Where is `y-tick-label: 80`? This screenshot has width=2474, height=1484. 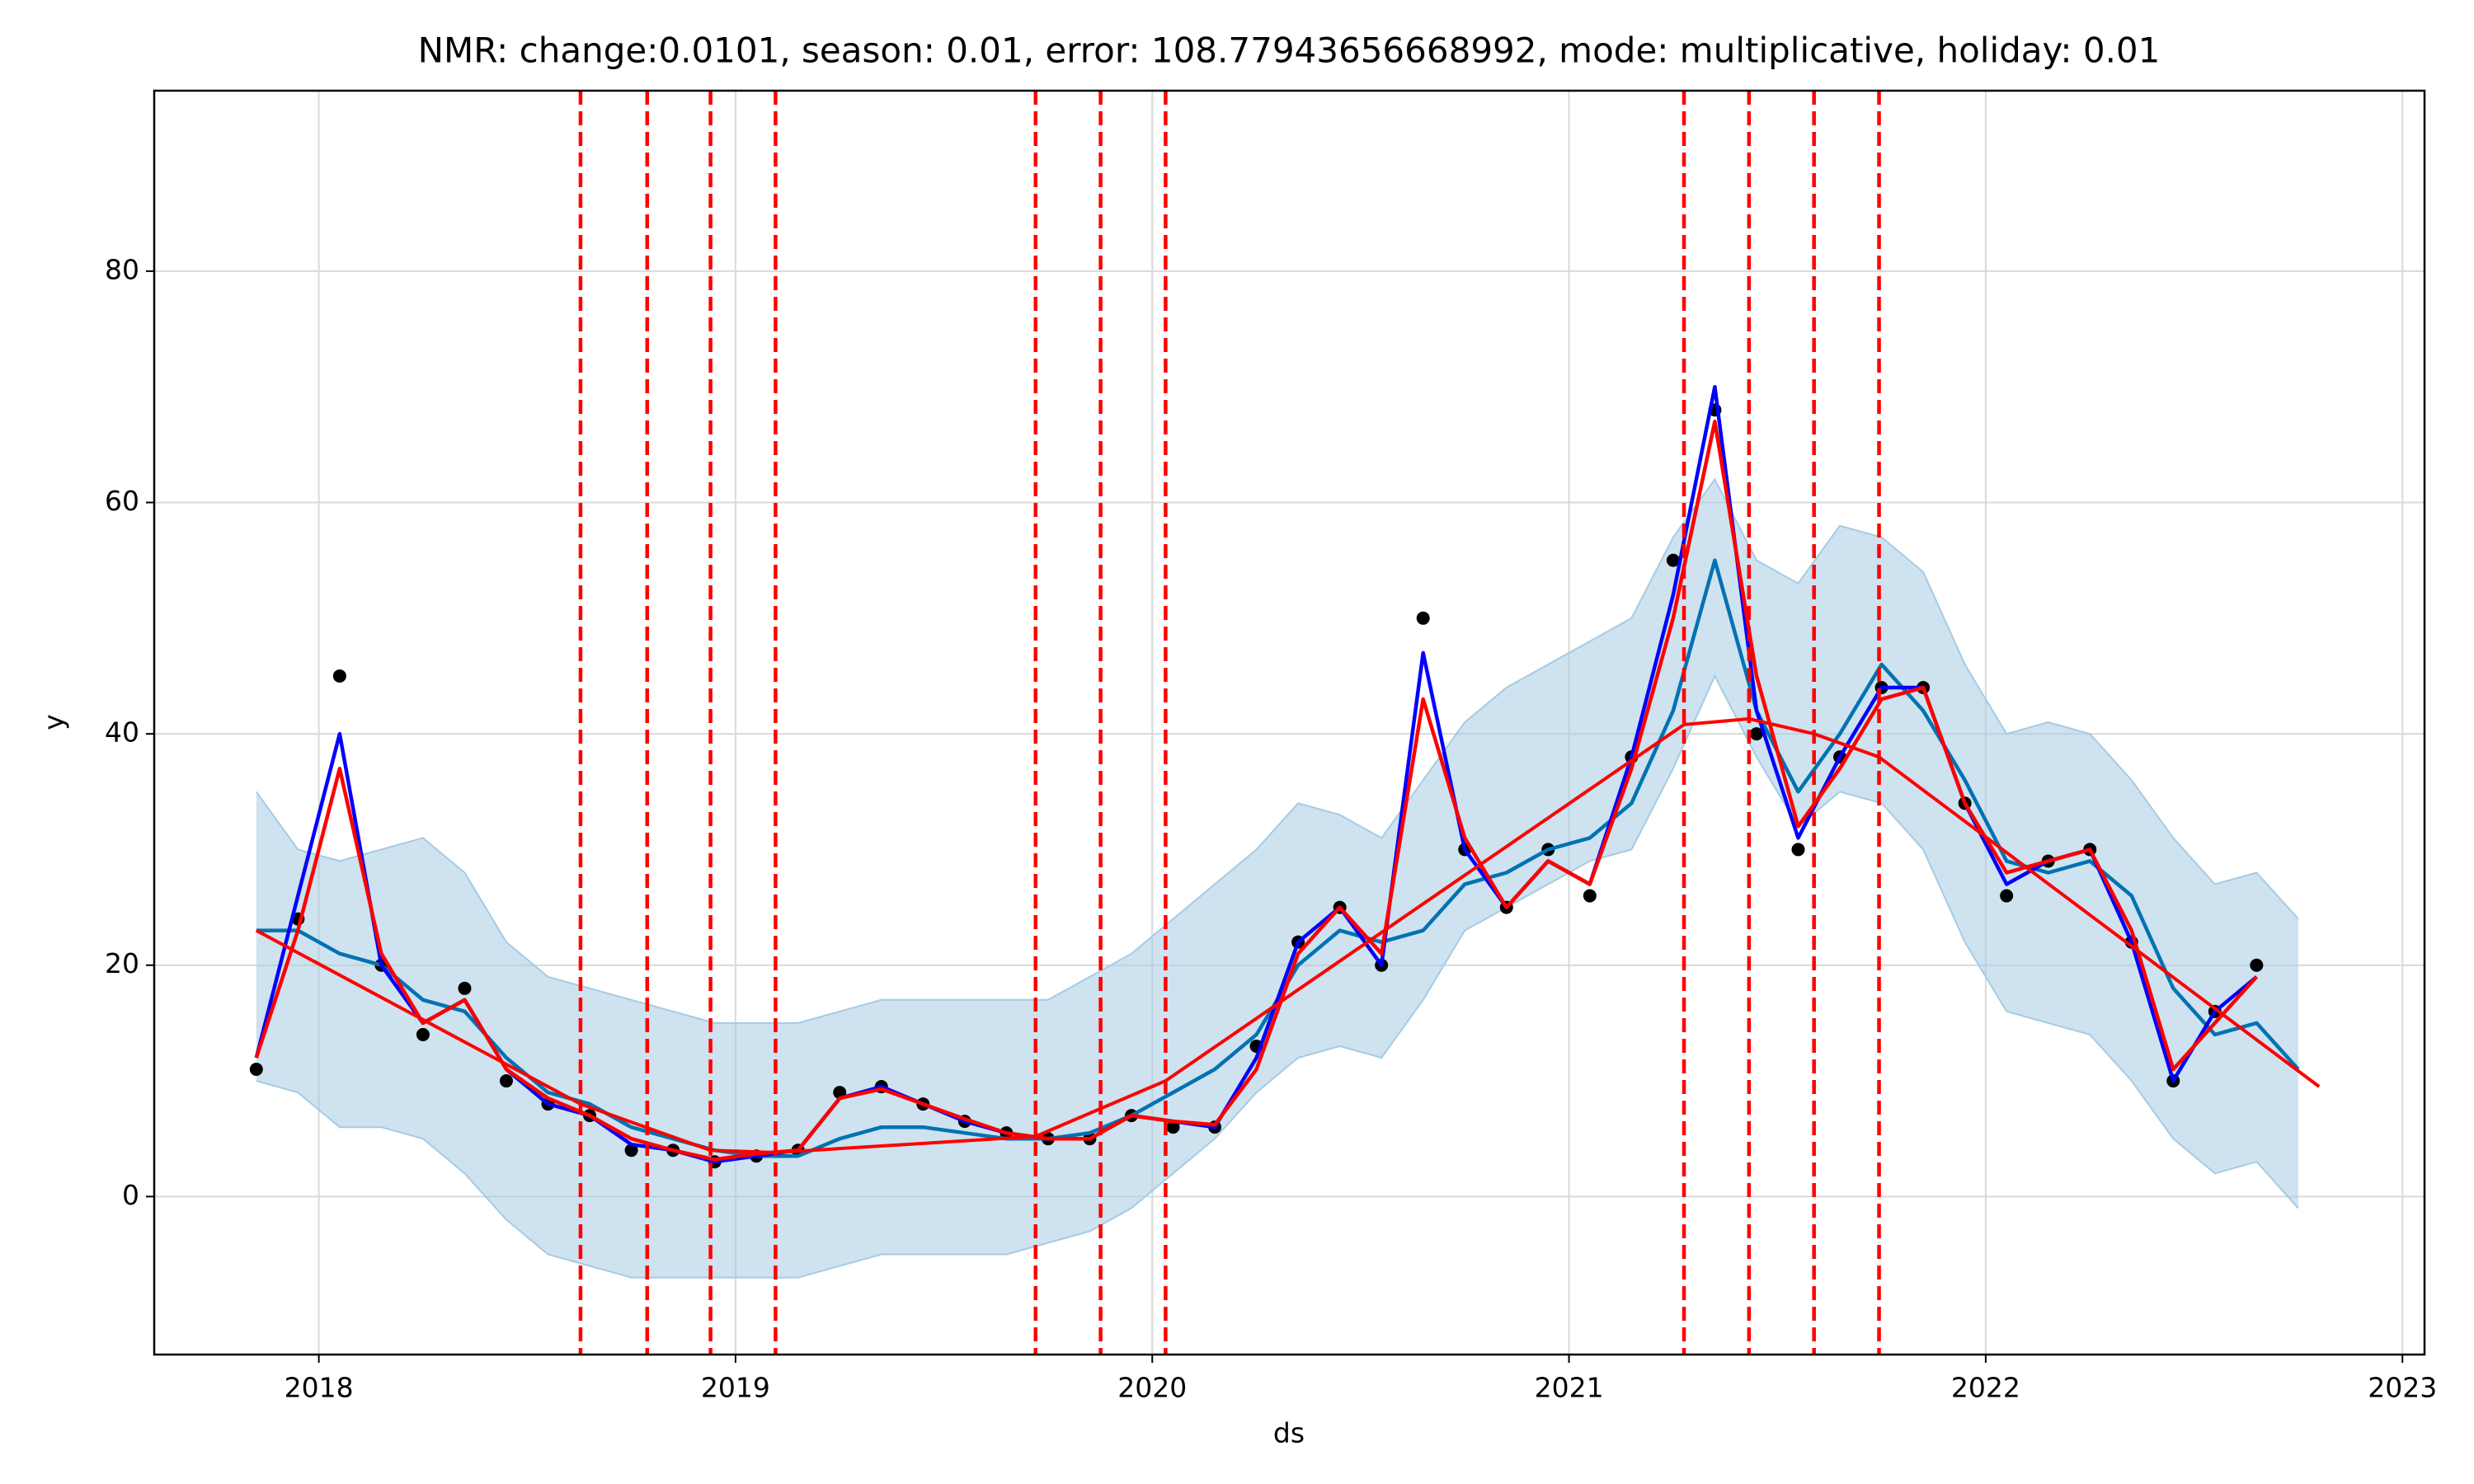
y-tick-label: 80 is located at coordinates (122, 269).